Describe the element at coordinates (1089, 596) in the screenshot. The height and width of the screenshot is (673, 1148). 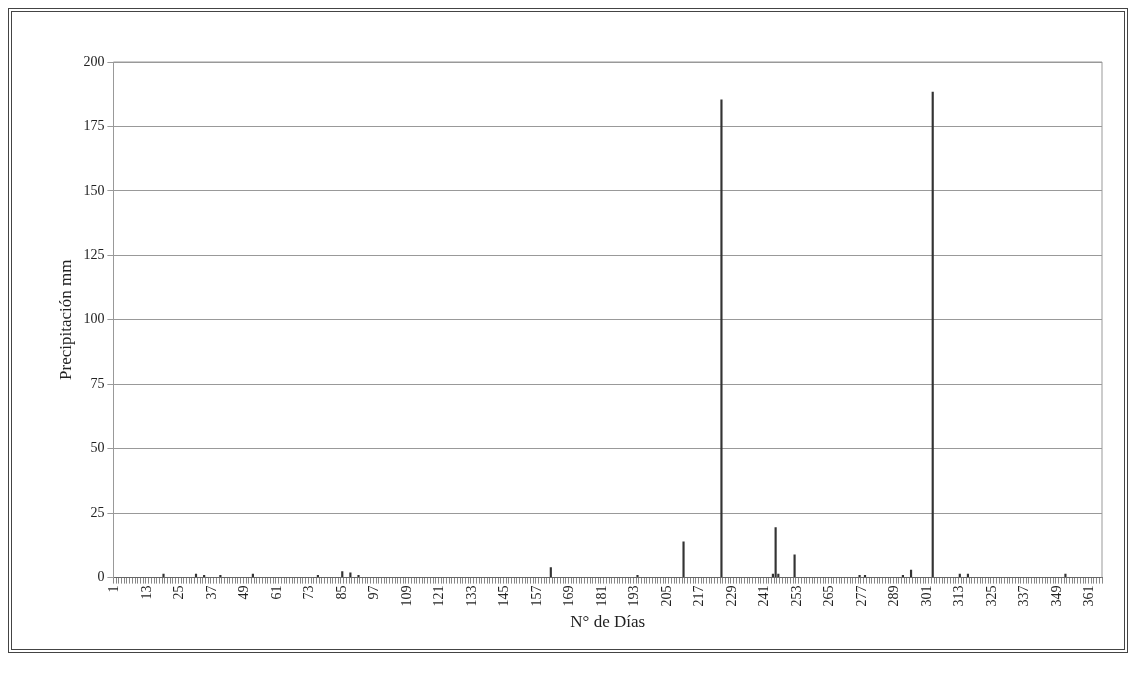
I see `x-tick-label: 361` at that location.